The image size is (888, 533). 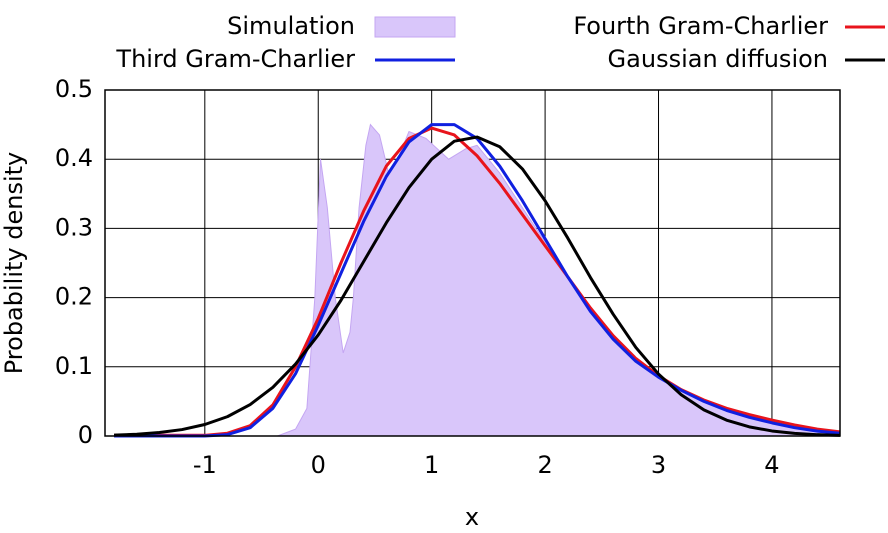 What do you see at coordinates (205, 465) in the screenshot?
I see `x-tick-label: -1` at bounding box center [205, 465].